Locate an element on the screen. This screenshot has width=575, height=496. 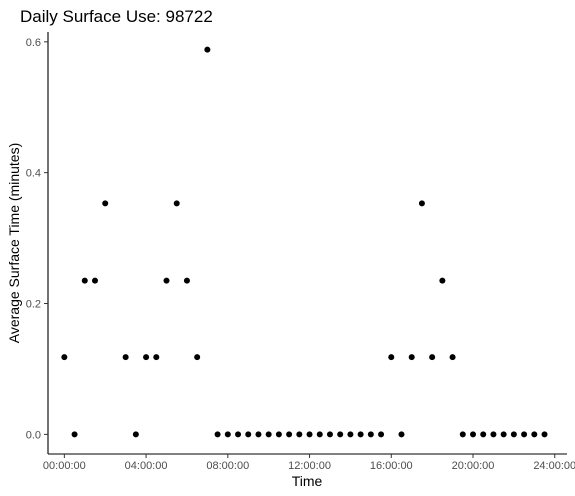
x-tick-label: 24:00:00 is located at coordinates (554, 466).